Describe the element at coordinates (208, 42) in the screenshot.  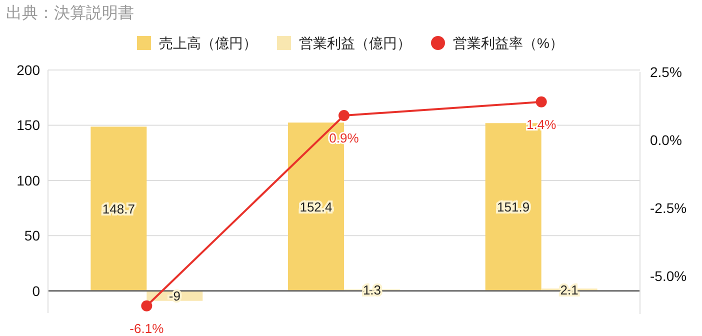
I see `legend-label: 売上高（億円）` at that location.